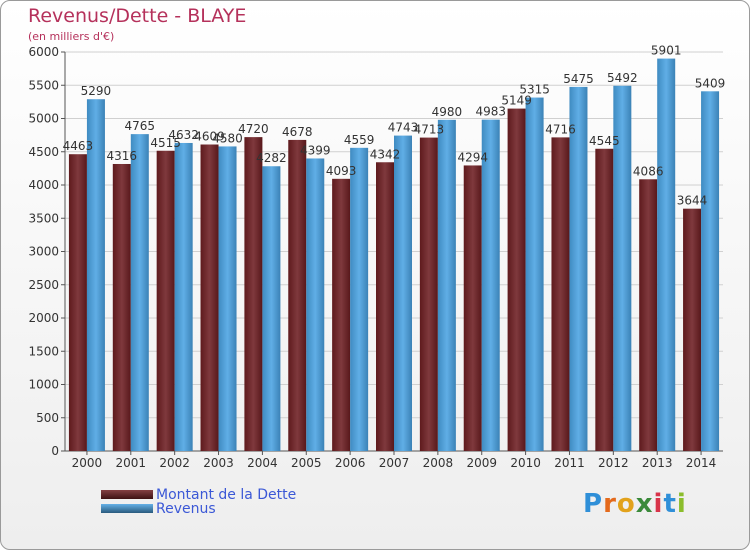 Image resolution: width=750 pixels, height=550 pixels. Describe the element at coordinates (610, 504) in the screenshot. I see `brand-letter: r` at that location.